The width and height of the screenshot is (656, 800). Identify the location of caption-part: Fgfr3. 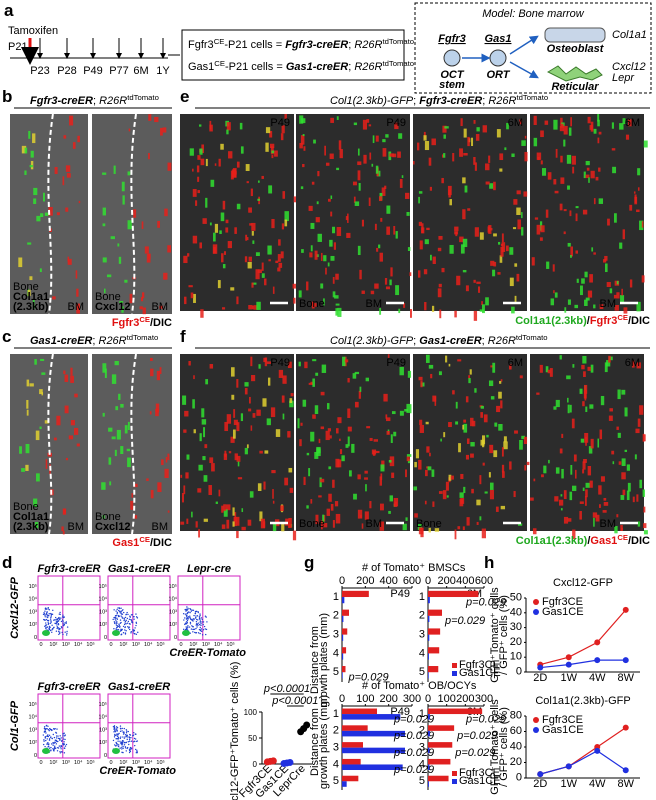
(126, 323).